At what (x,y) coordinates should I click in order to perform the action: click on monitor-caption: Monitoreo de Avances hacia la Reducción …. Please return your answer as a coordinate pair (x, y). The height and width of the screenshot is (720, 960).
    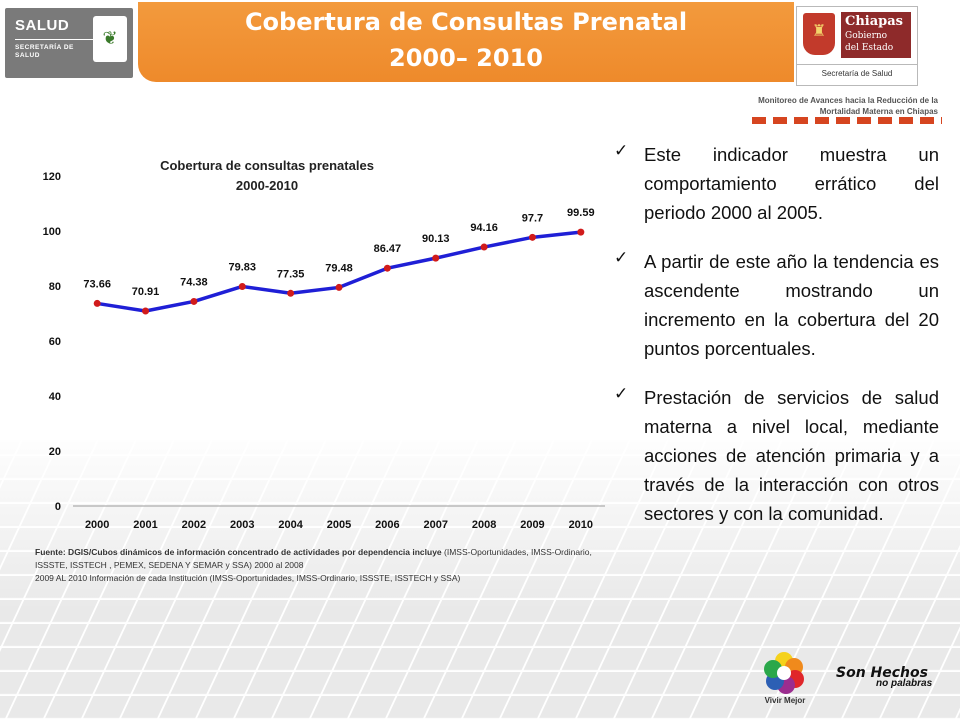
    Looking at the image, I should click on (848, 106).